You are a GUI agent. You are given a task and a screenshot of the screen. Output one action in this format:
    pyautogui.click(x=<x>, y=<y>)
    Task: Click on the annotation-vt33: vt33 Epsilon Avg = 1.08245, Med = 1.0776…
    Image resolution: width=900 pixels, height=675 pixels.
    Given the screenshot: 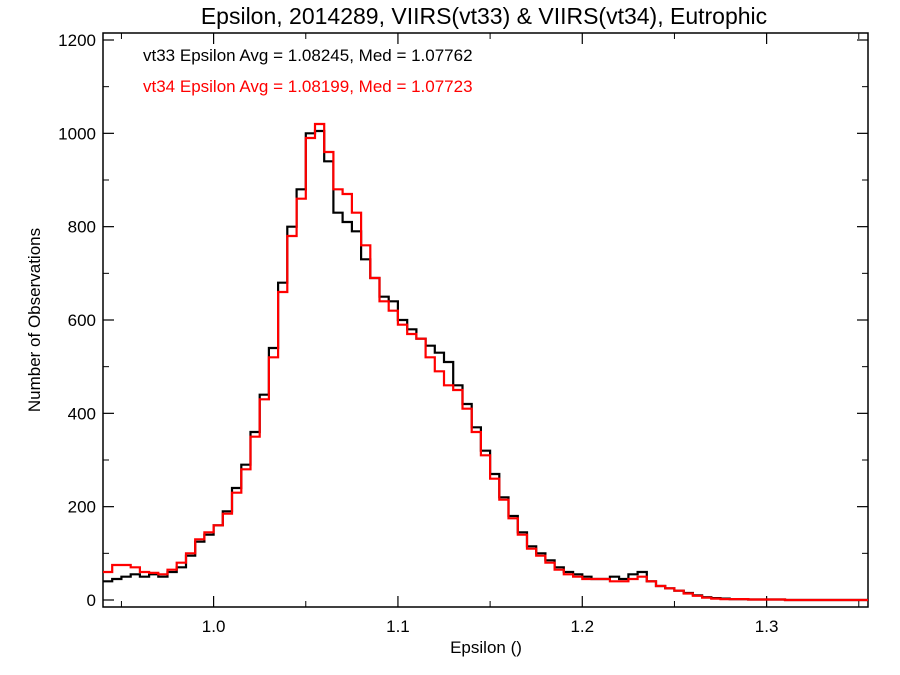 What is the action you would take?
    pyautogui.click(x=308, y=55)
    